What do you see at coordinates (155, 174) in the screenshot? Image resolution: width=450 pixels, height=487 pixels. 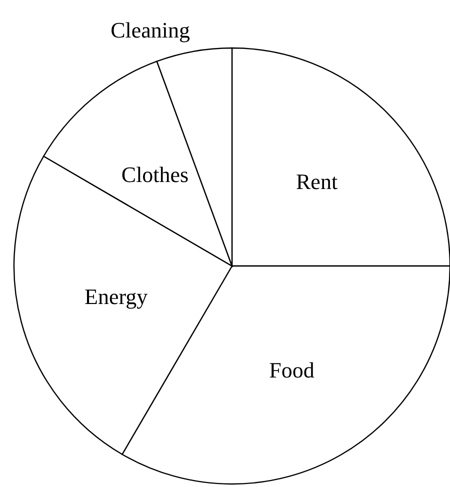 I see `slice-label: Clothes` at bounding box center [155, 174].